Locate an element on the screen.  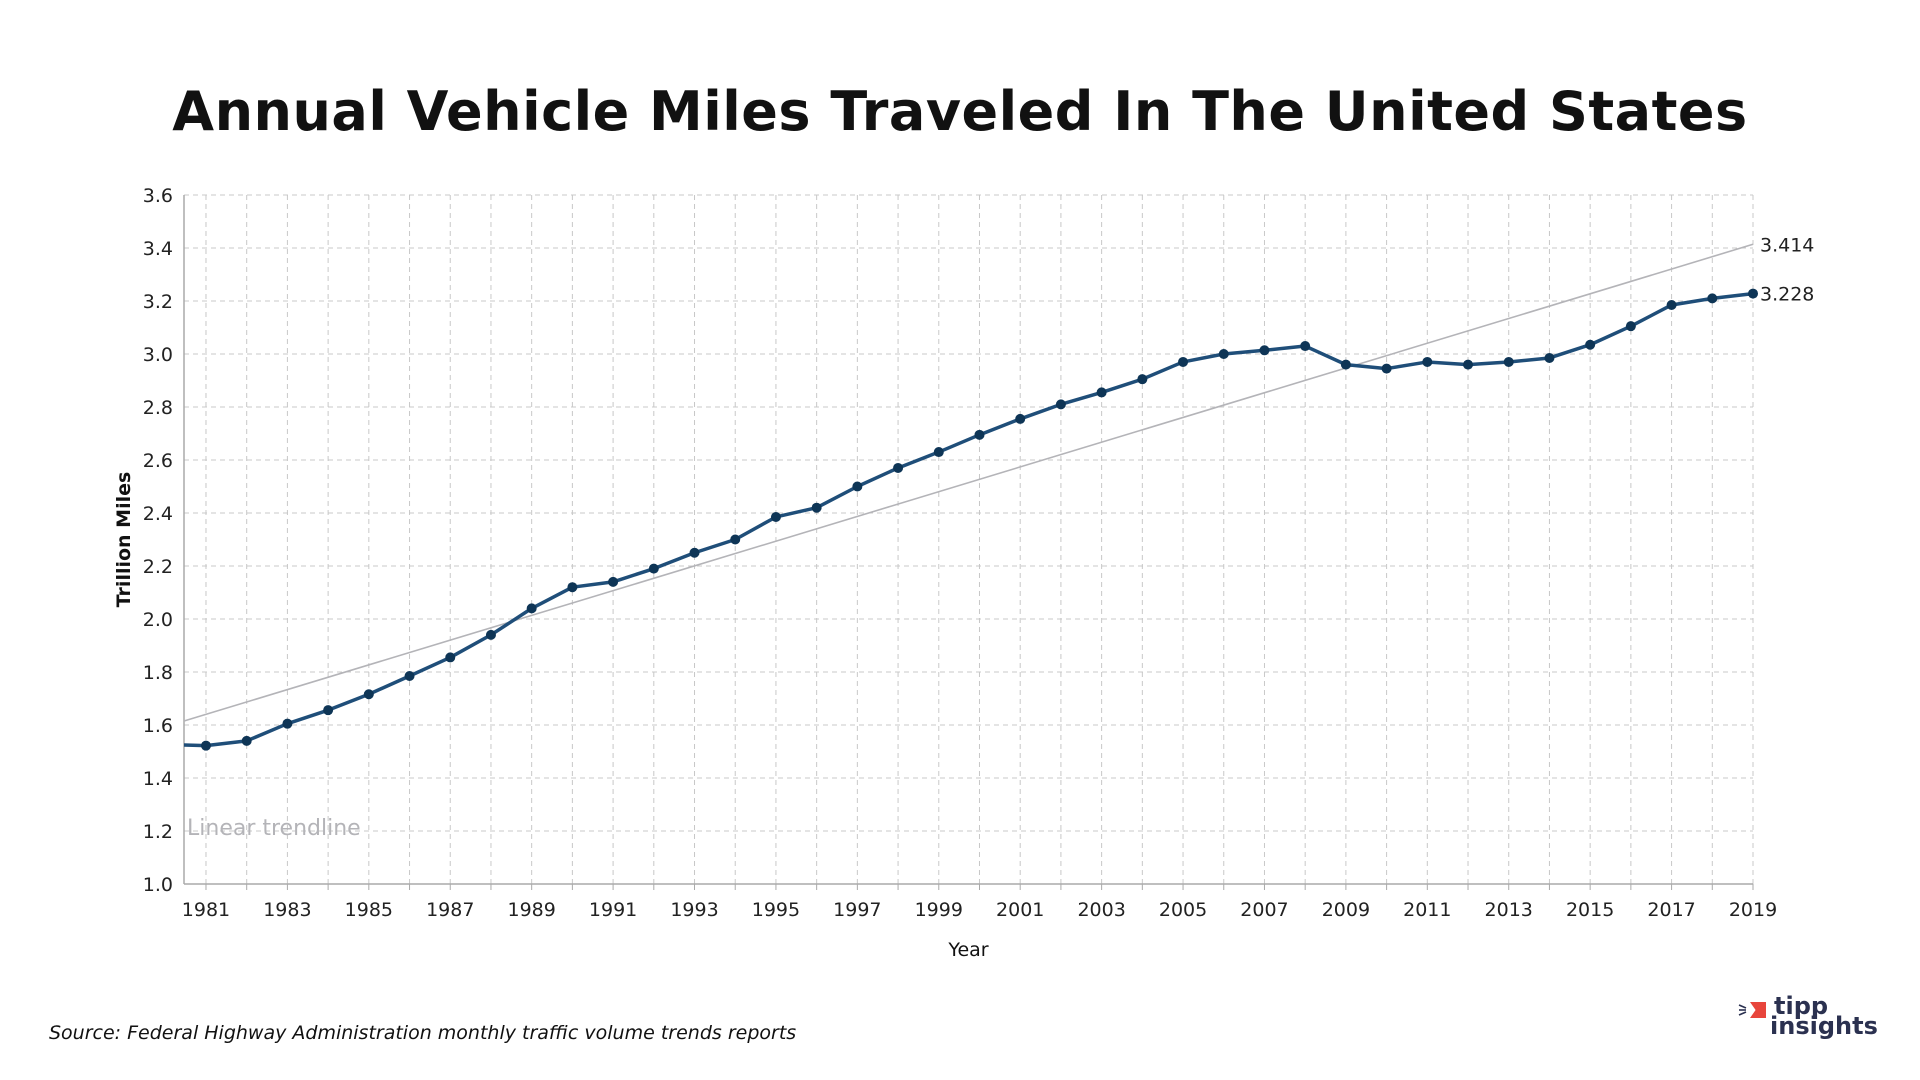
data-point-1985 is located at coordinates (368, 694).